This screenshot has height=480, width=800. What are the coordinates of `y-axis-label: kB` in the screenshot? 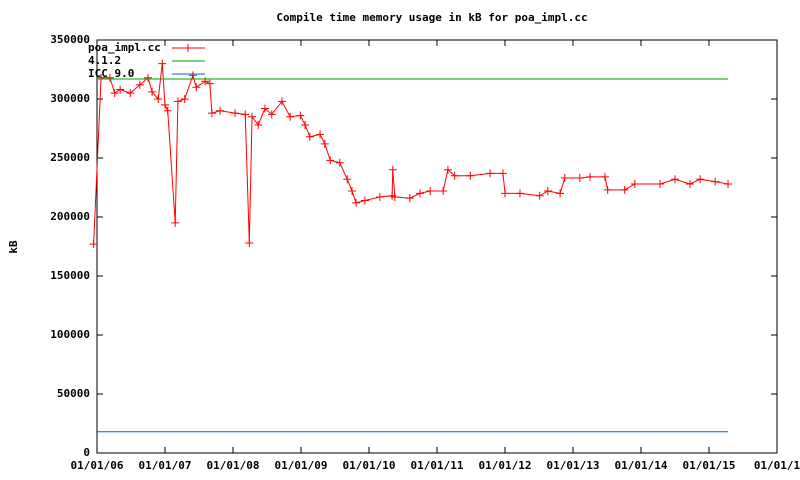 It's located at (13, 247).